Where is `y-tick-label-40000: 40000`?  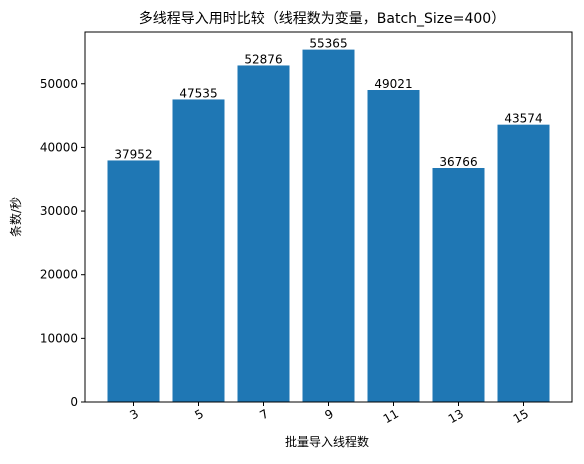
y-tick-label-40000: 40000 is located at coordinates (59, 147).